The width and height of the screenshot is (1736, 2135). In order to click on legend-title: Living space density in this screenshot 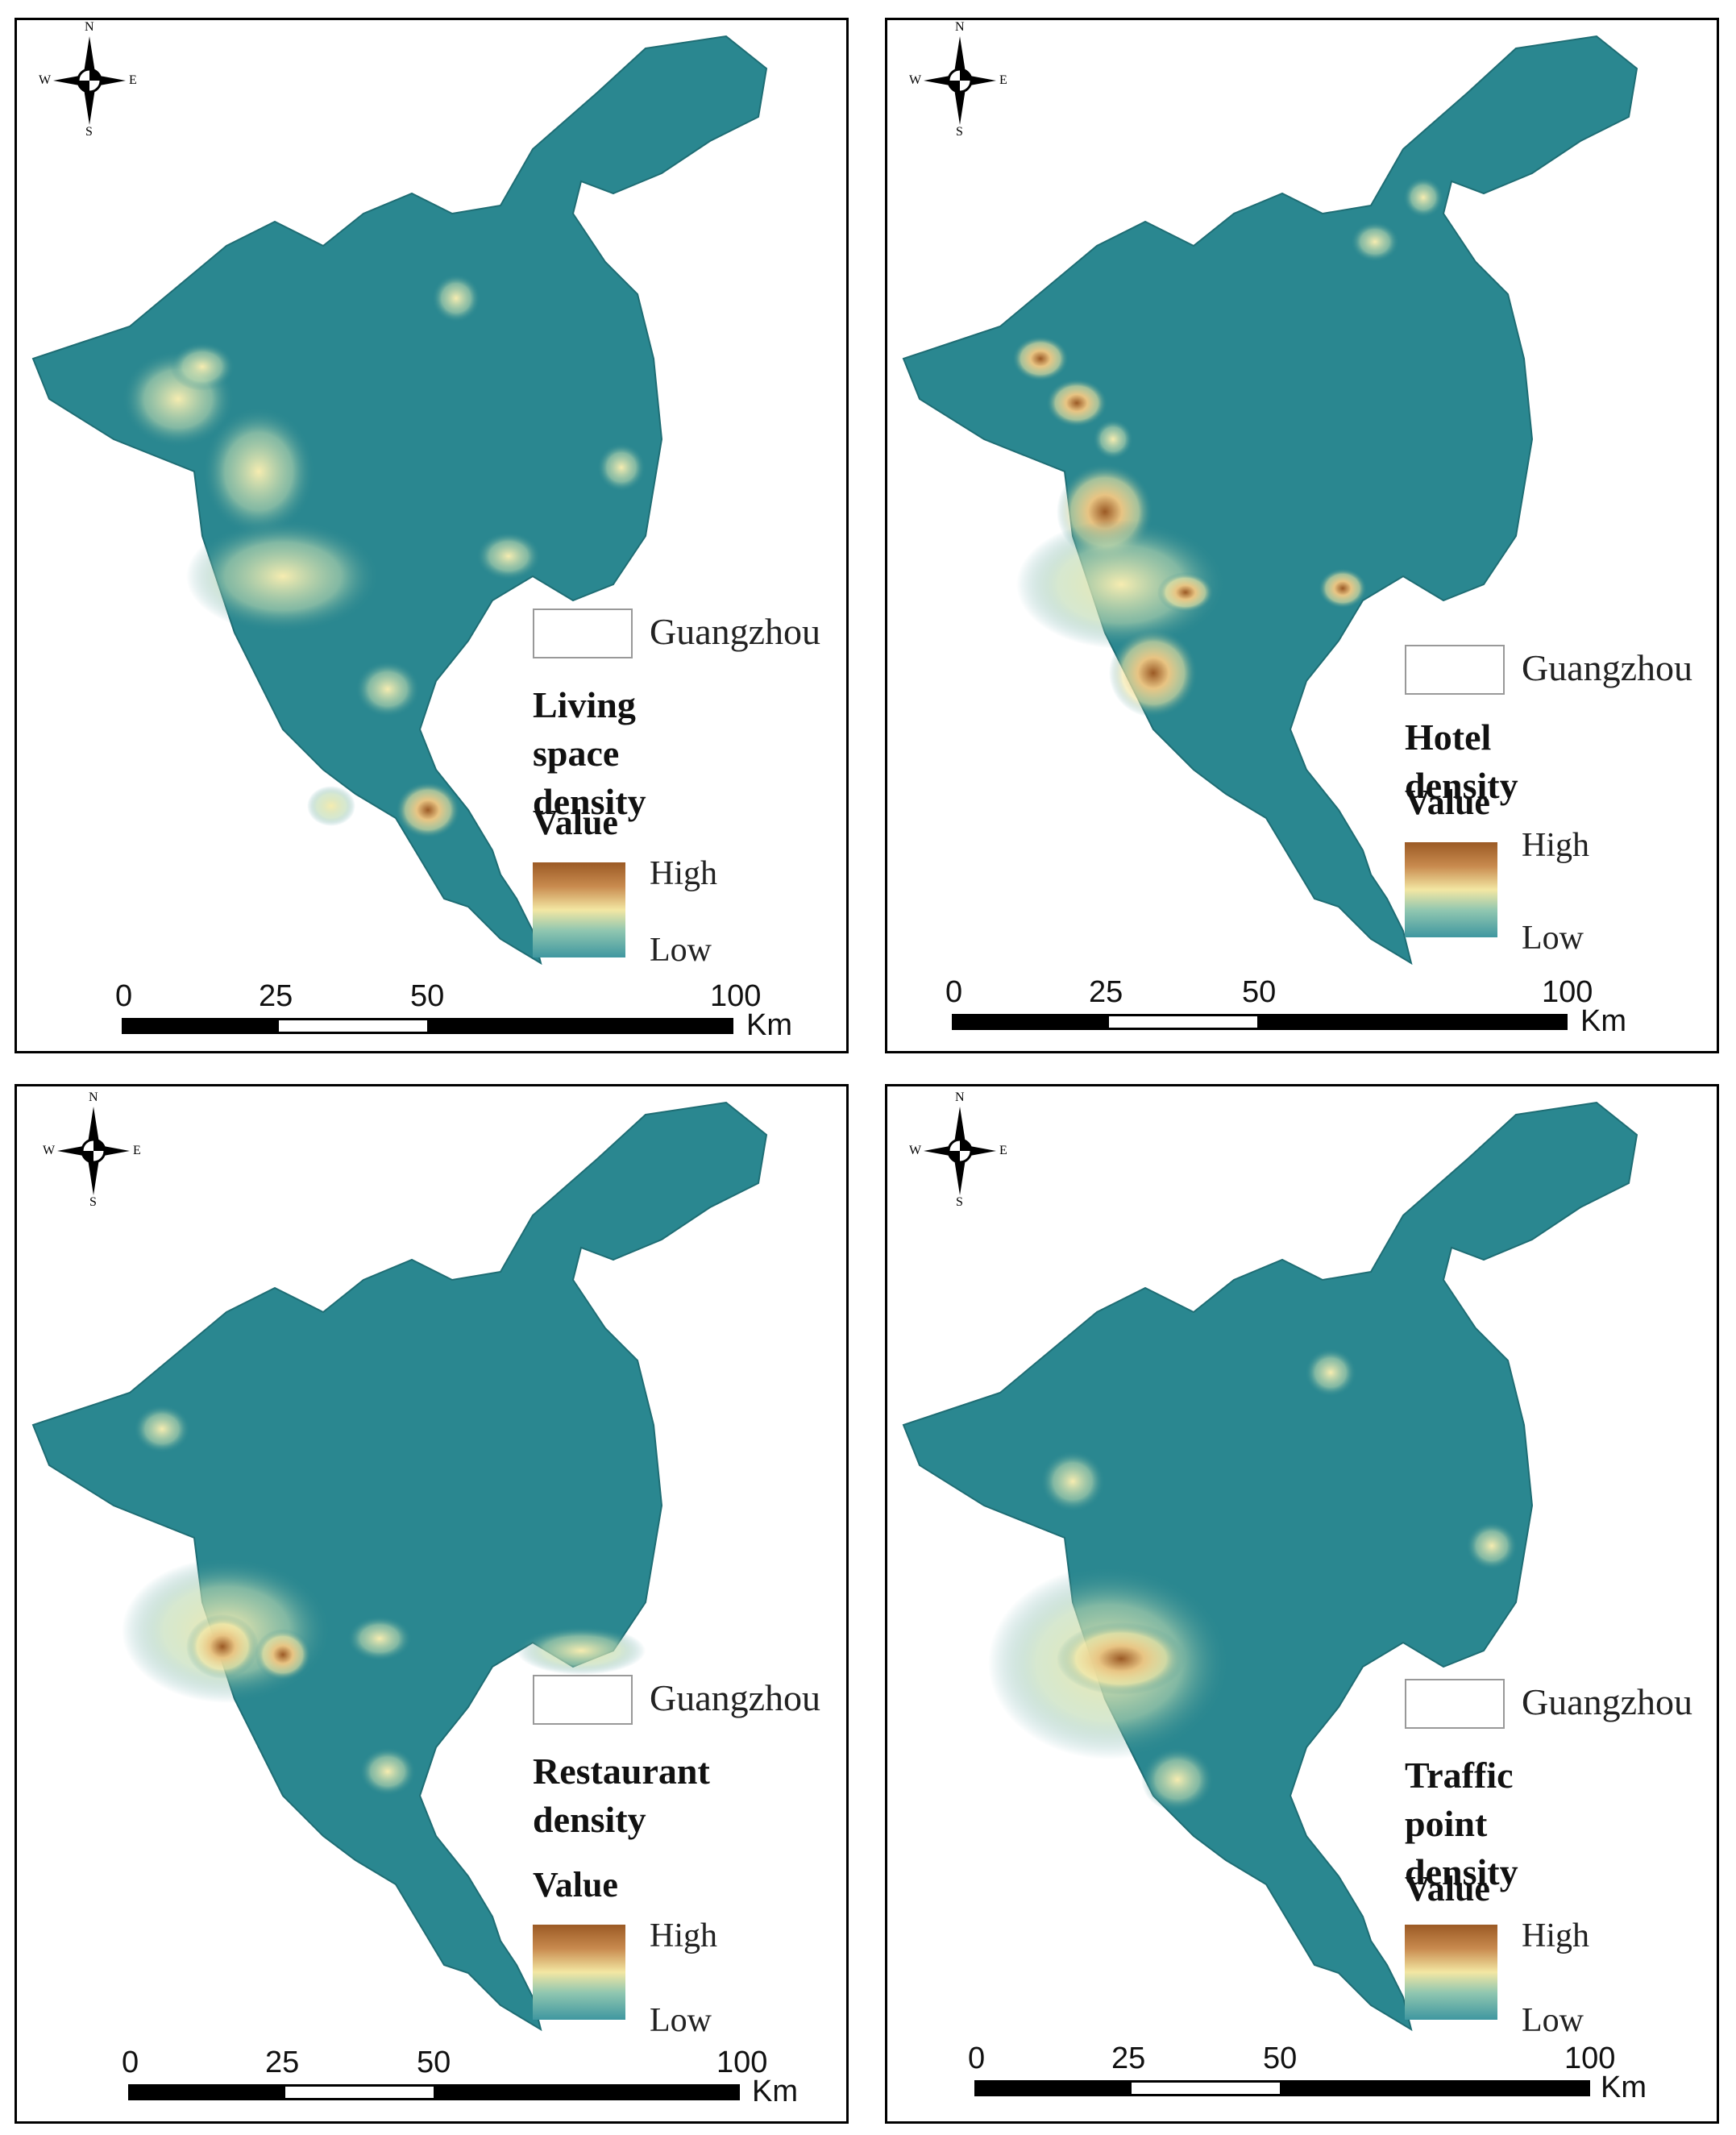, I will do `click(589, 753)`.